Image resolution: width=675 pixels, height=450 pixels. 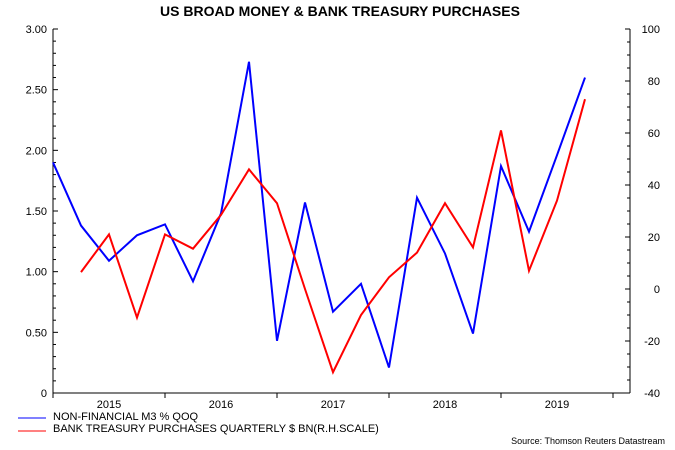 I want to click on right-tick-label: -40, so click(x=652, y=394).